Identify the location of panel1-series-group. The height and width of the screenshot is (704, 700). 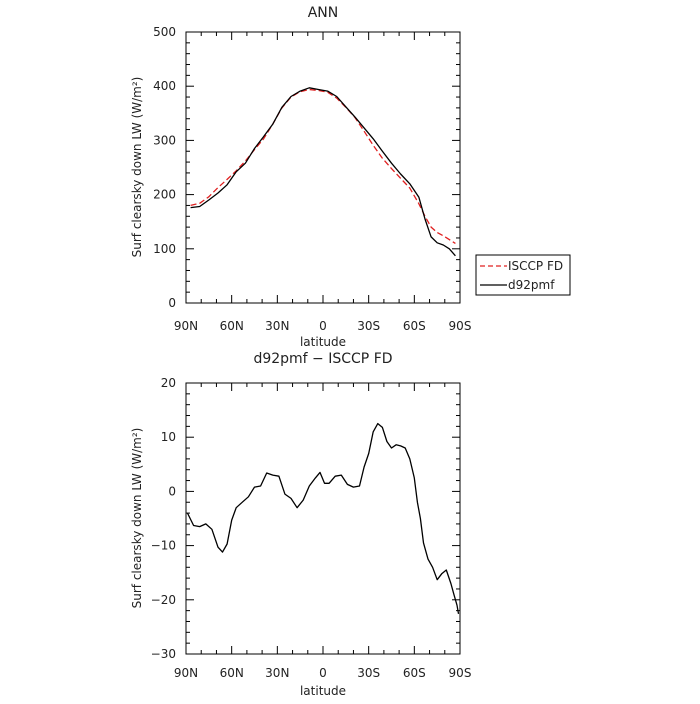
(323, 172).